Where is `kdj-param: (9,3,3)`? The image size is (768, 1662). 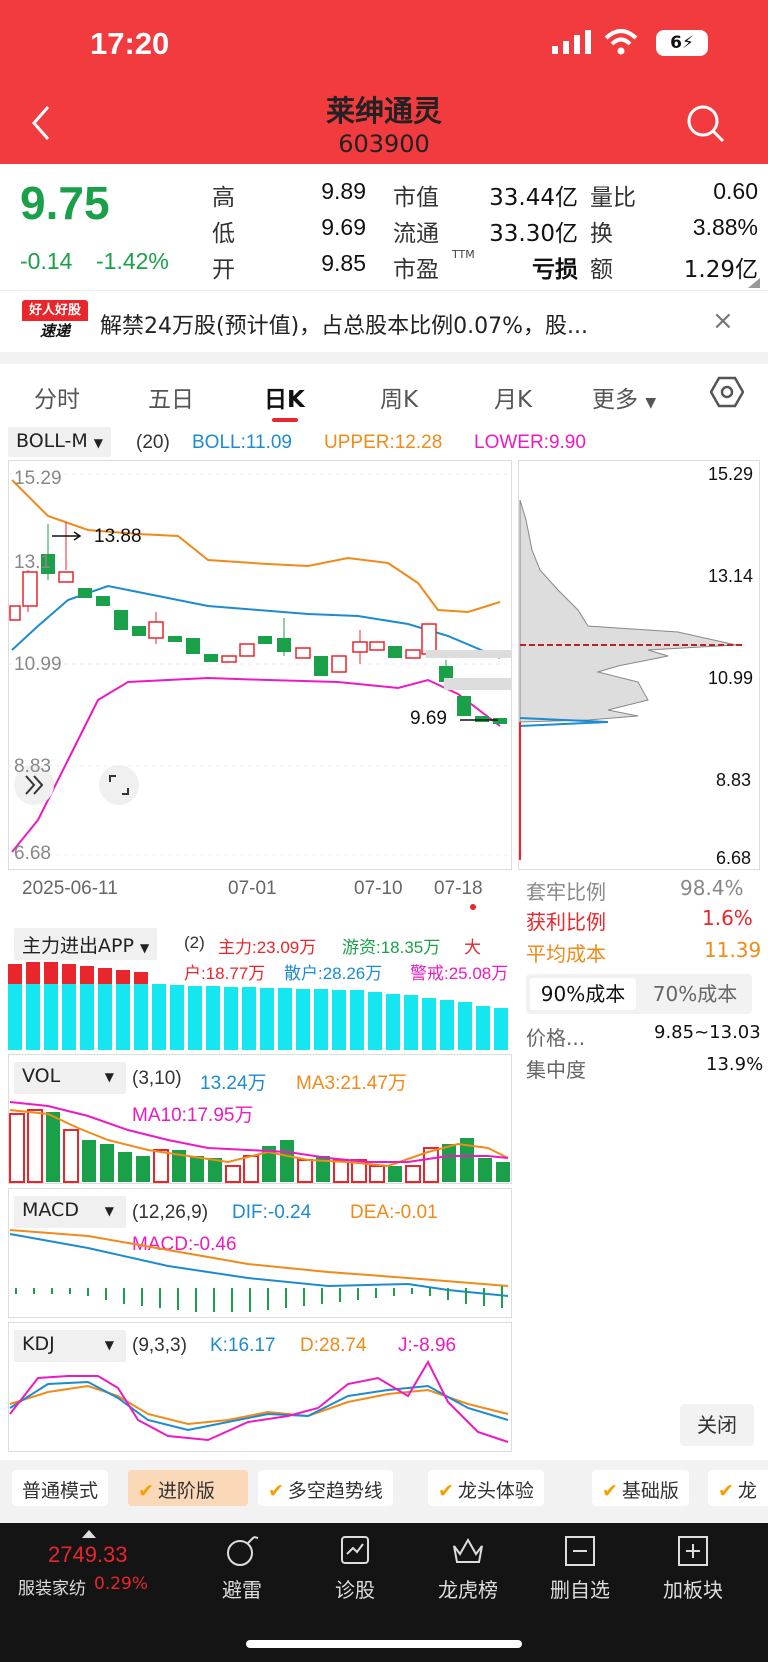 kdj-param: (9,3,3) is located at coordinates (159, 1345).